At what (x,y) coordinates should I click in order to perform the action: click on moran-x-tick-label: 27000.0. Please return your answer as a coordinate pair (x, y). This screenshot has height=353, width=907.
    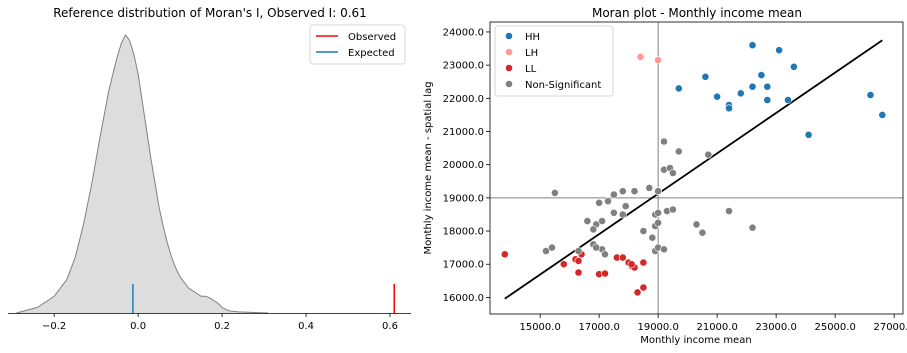
    Looking at the image, I should click on (890, 327).